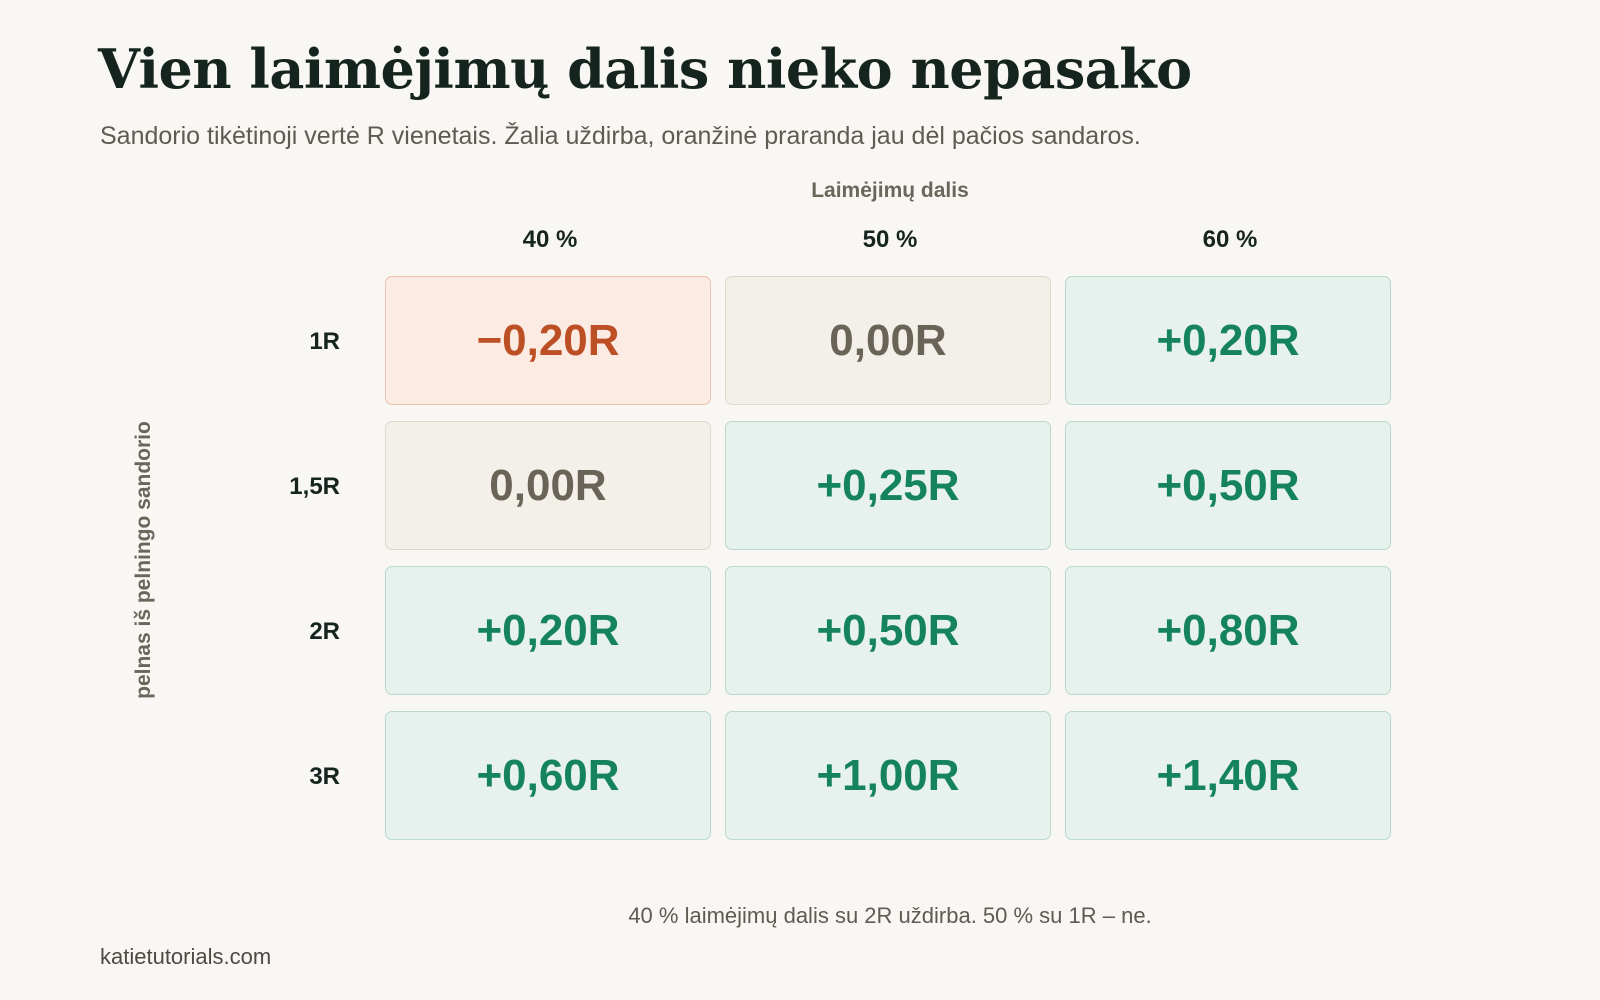 The image size is (1600, 1000). What do you see at coordinates (548, 340) in the screenshot?
I see `heatmap-cell: −0,20R` at bounding box center [548, 340].